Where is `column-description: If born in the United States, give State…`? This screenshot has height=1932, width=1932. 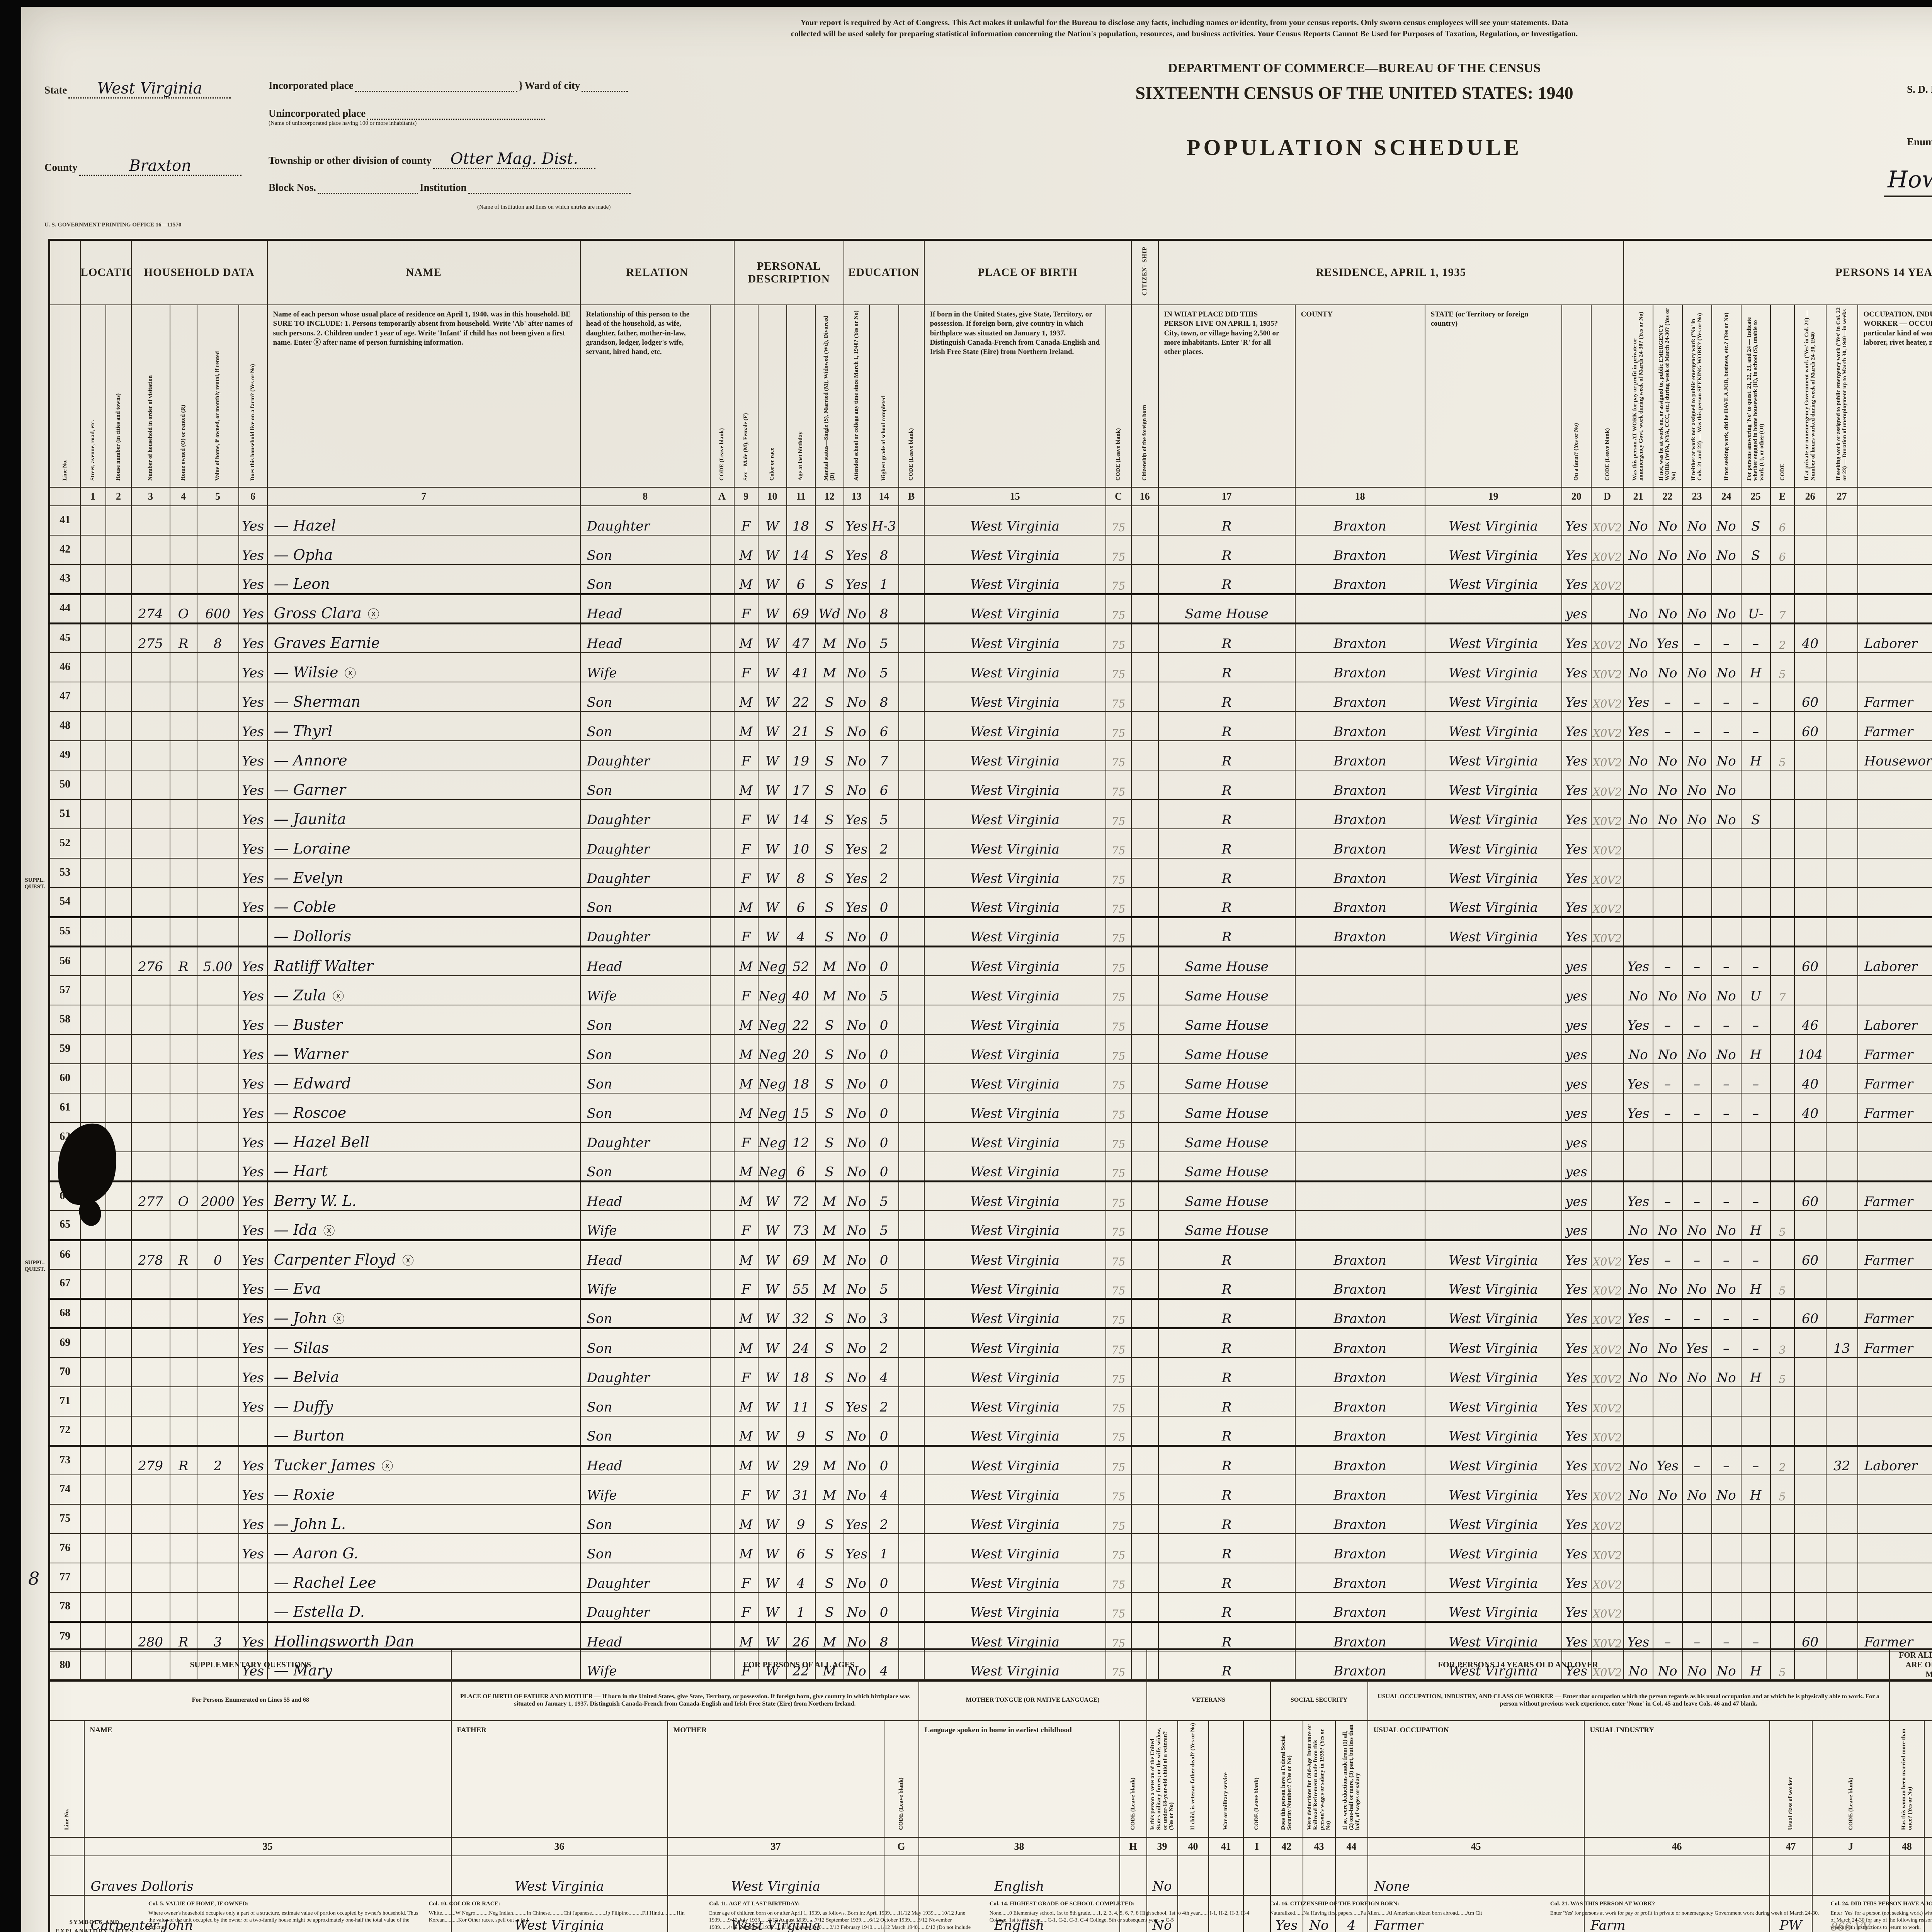
column-description: If born in the United States, give State… is located at coordinates (1014, 396).